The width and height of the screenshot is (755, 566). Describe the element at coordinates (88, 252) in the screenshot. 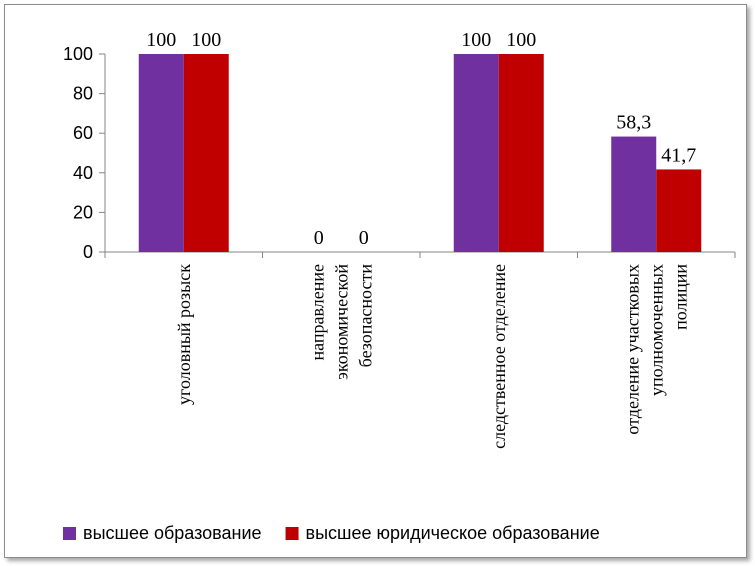

I see `y-tick-label: 0` at that location.